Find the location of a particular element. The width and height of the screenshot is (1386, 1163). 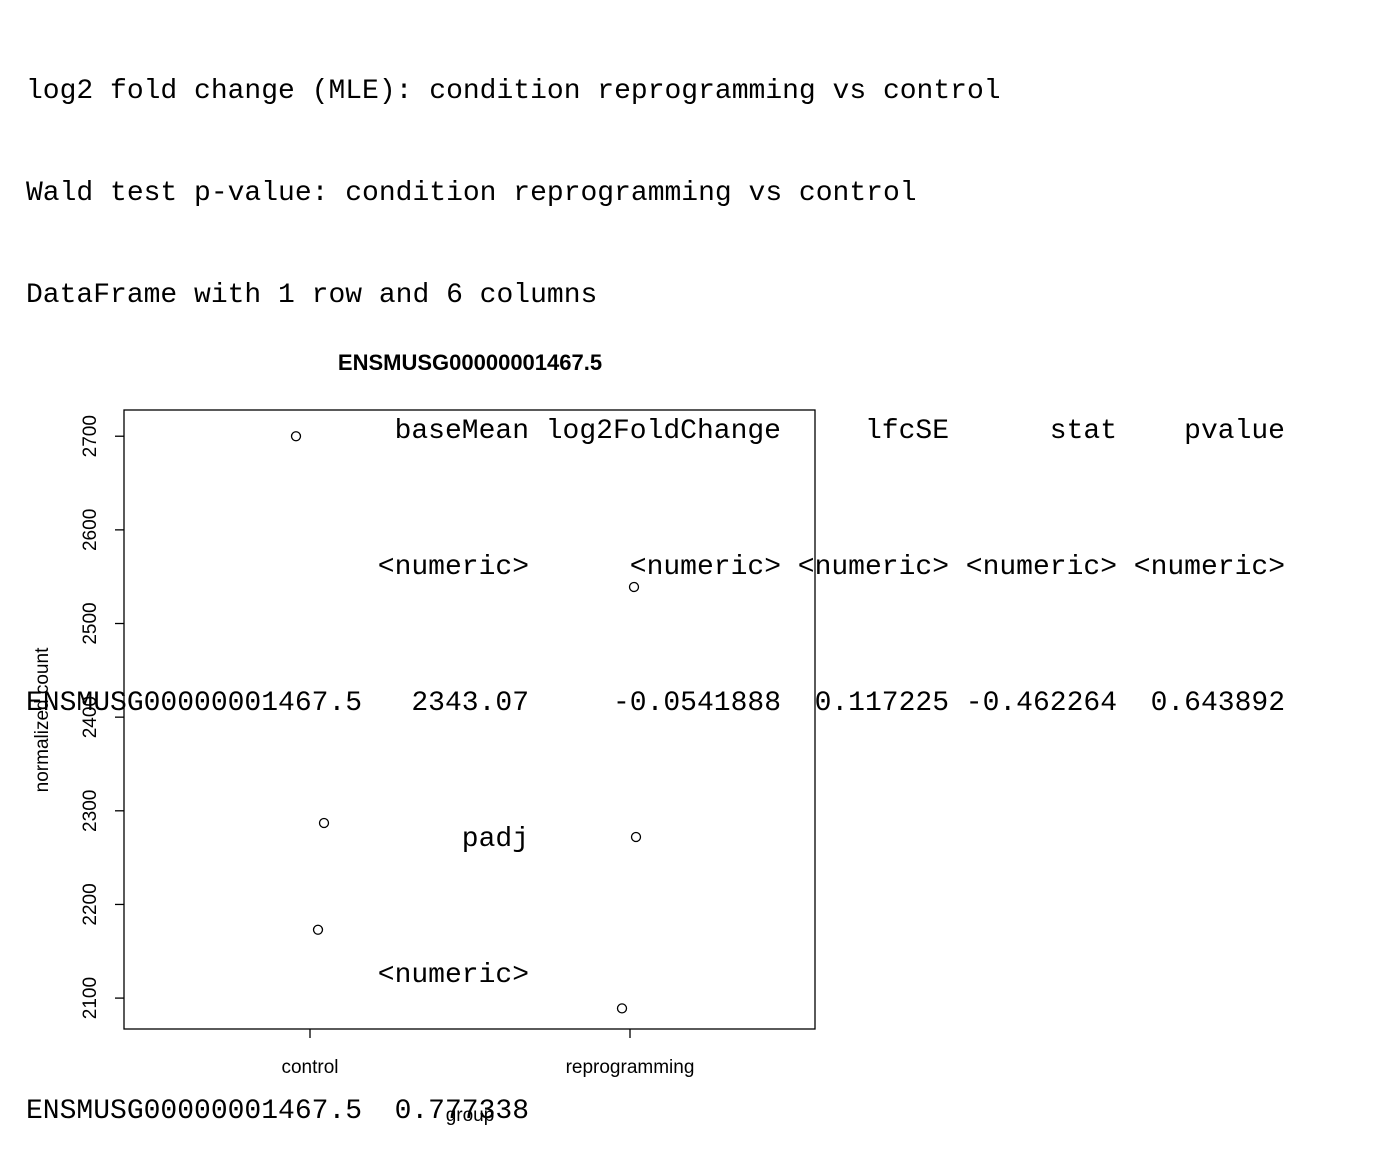

column-header-basemean: baseMean is located at coordinates (461, 431).